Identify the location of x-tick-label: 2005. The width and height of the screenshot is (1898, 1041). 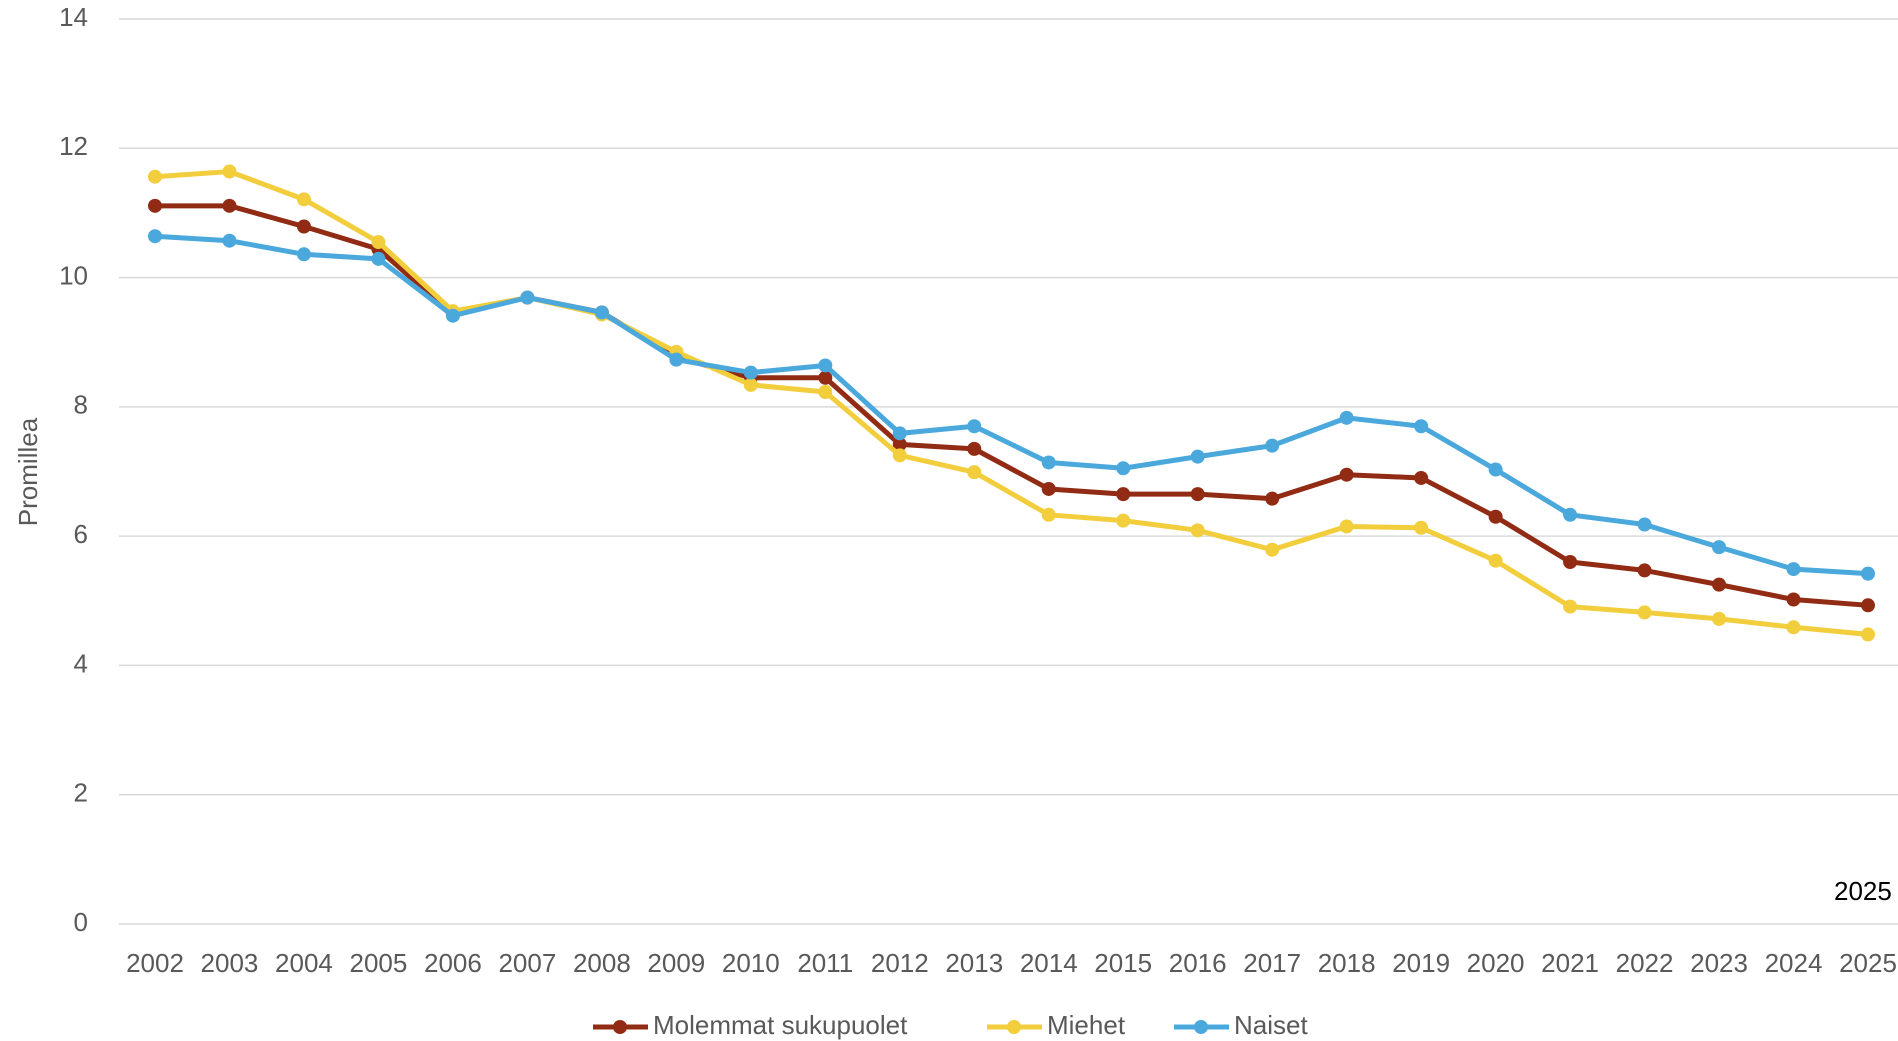
(379, 963).